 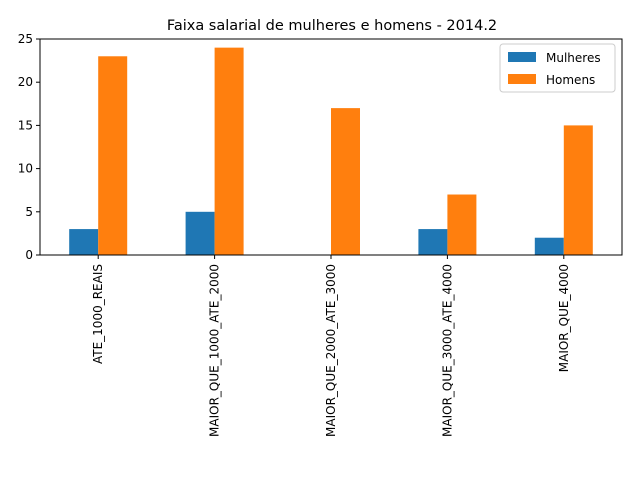 I want to click on legend-label-mulheres: Mulheres, so click(x=573, y=58).